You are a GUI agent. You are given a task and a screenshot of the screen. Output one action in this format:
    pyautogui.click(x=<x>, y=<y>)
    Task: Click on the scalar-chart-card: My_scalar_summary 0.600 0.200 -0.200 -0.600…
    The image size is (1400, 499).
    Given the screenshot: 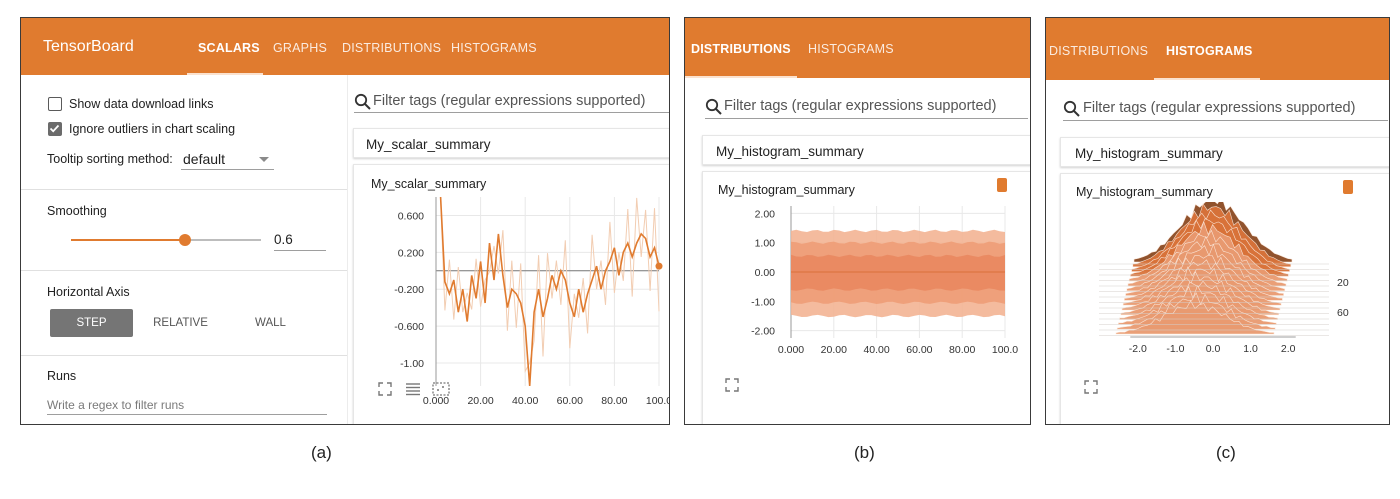 What is the action you would take?
    pyautogui.click(x=511, y=294)
    